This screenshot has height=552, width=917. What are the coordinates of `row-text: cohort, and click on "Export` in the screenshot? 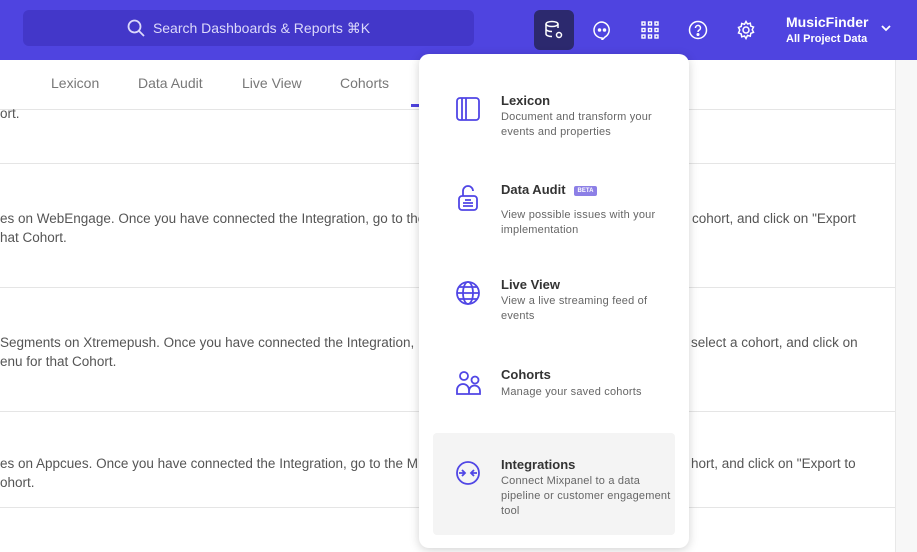 It's located at (774, 218).